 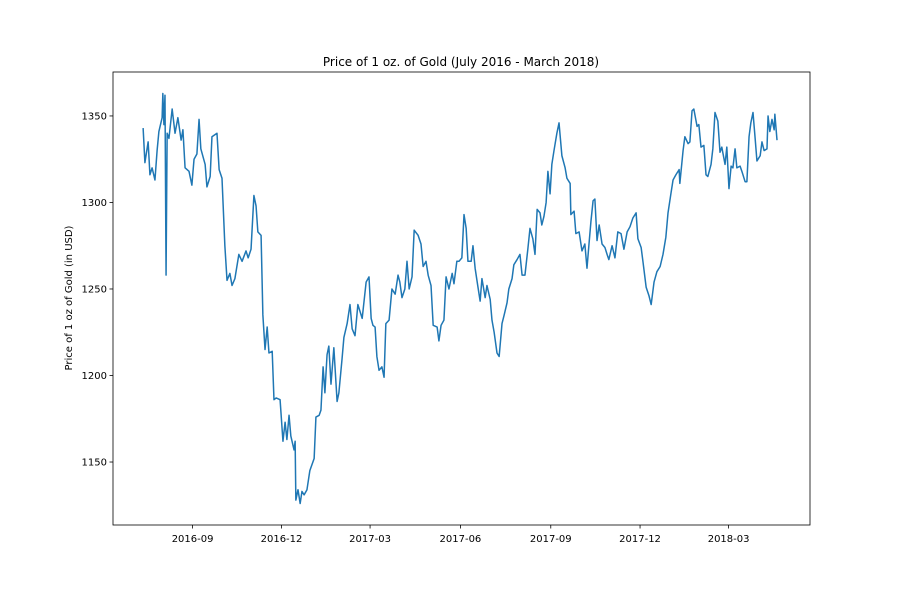 I want to click on x-tick-label: 2016-09, so click(x=193, y=539).